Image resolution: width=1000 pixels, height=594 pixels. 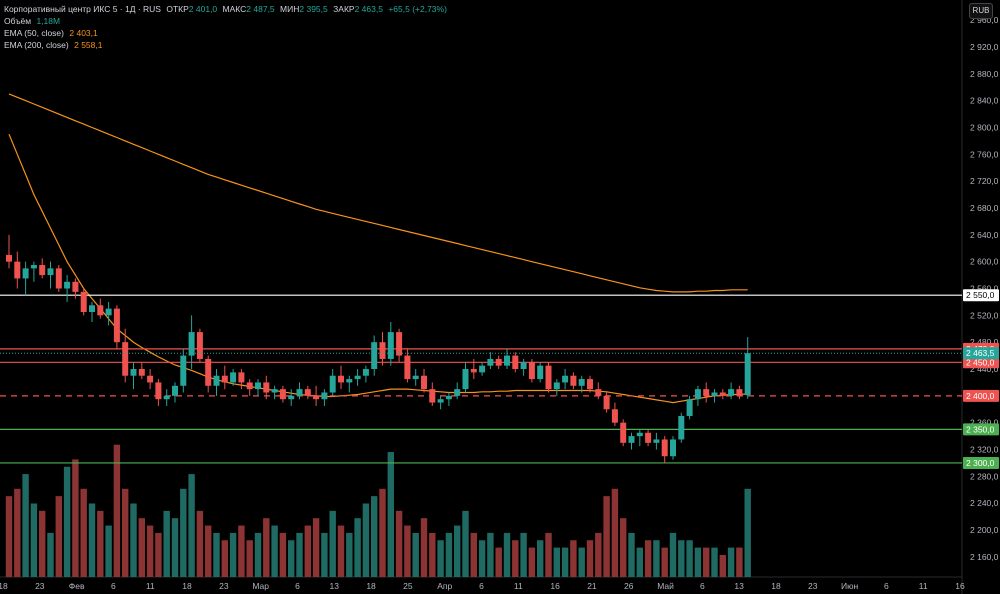 I want to click on legend-ema50-row: EMA (50, close) 2 403,1, so click(x=225, y=33).